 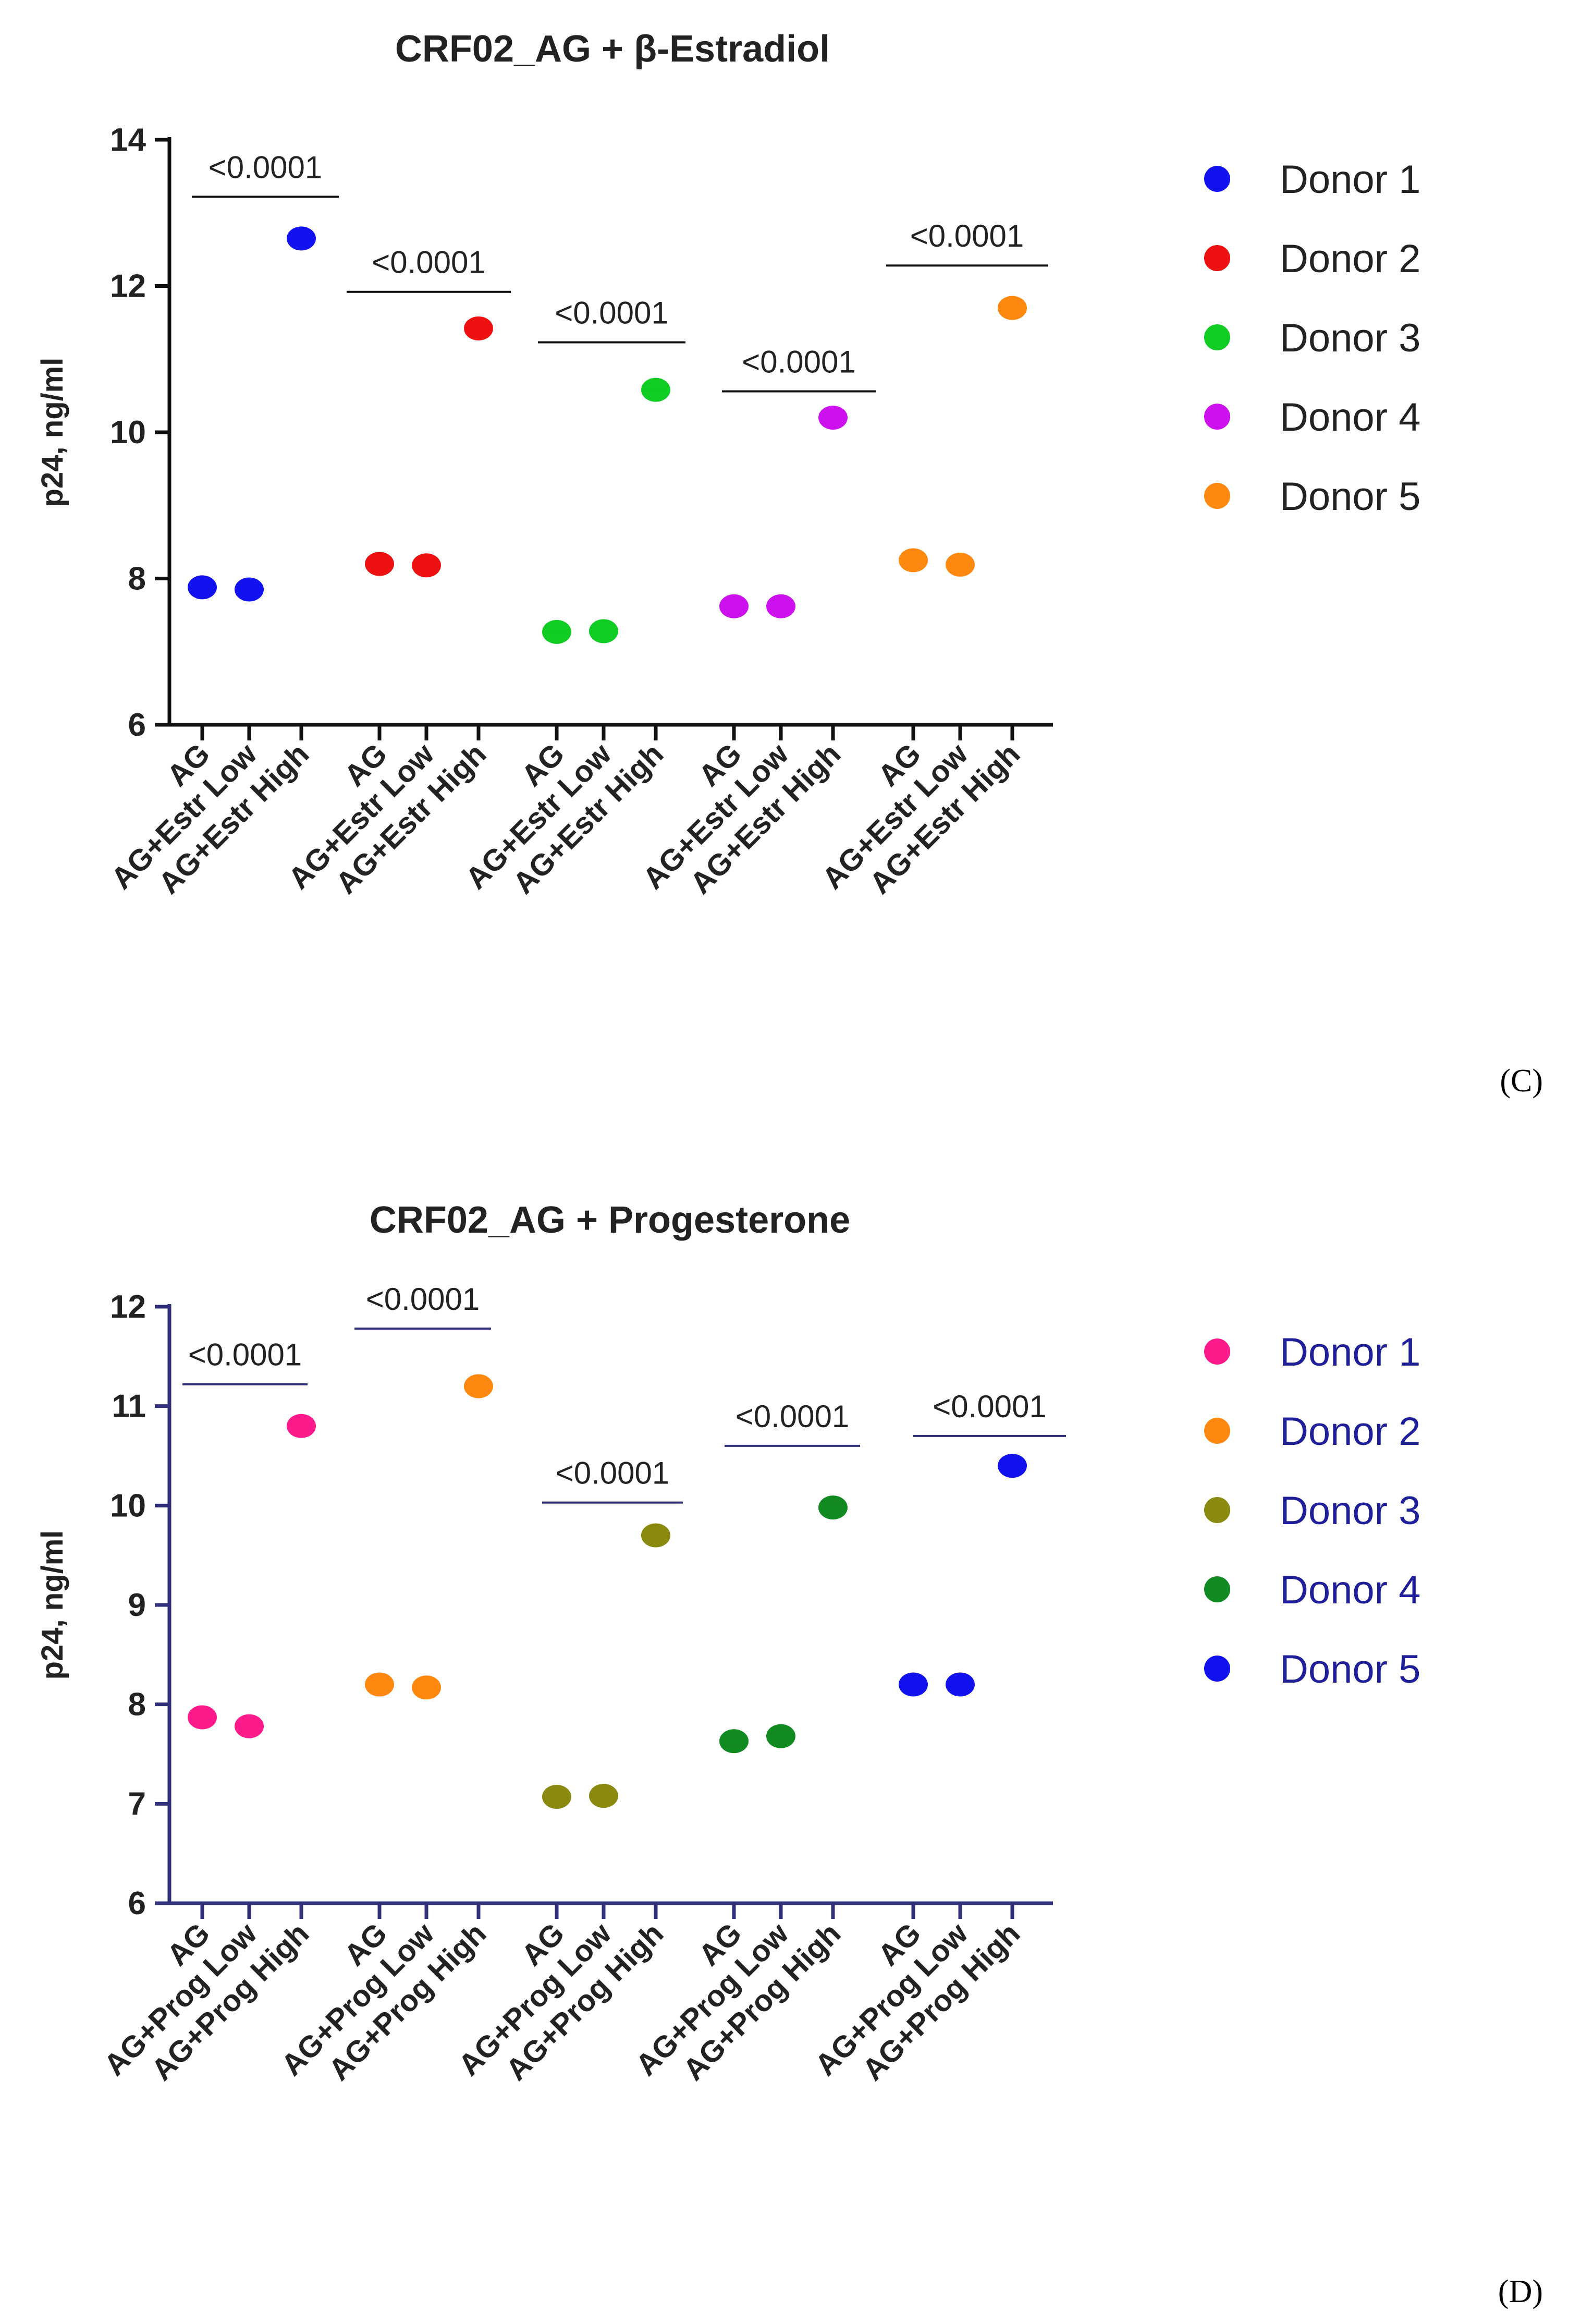 I want to click on y-tick-label: 9, so click(x=137, y=1605).